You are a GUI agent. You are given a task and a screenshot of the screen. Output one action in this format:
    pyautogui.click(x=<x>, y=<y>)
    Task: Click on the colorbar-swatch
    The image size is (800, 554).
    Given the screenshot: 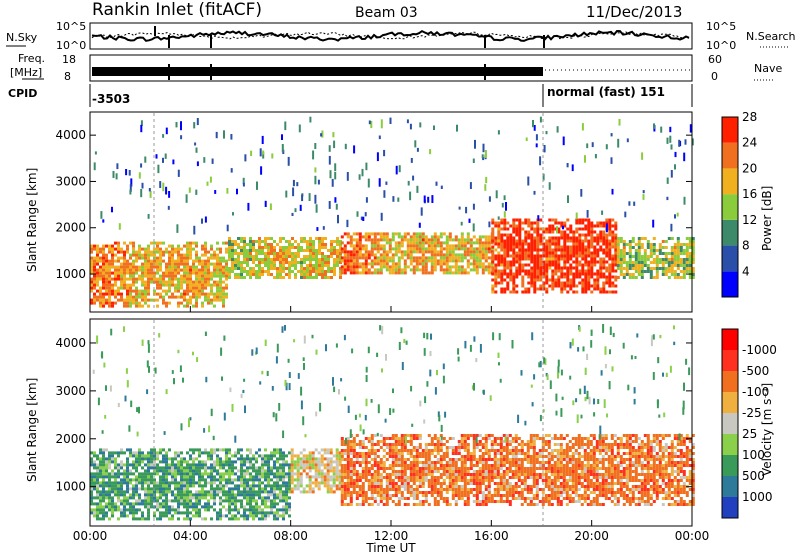 What is the action you would take?
    pyautogui.click(x=730, y=258)
    